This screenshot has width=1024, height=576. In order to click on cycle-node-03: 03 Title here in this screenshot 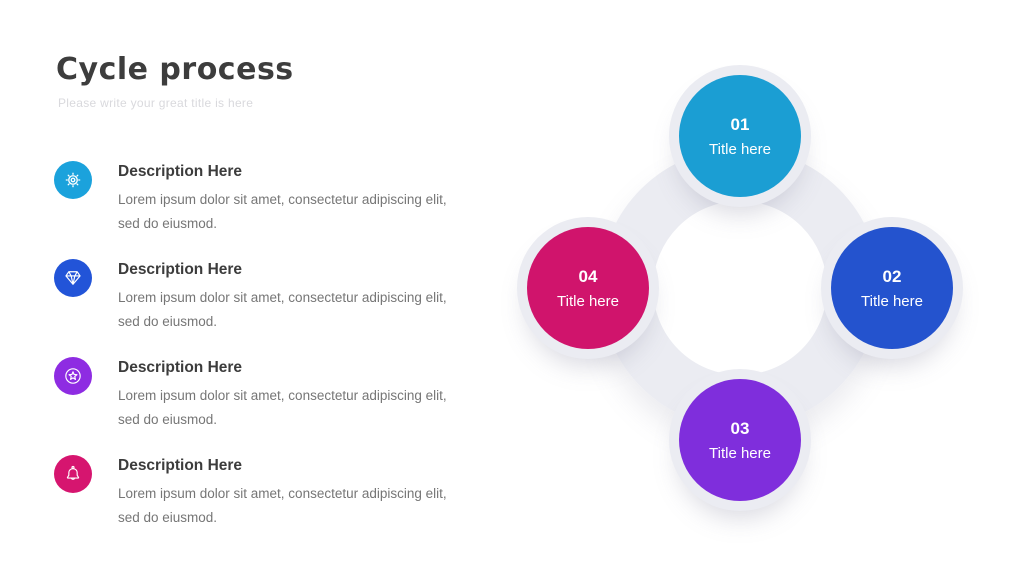, I will do `click(740, 440)`.